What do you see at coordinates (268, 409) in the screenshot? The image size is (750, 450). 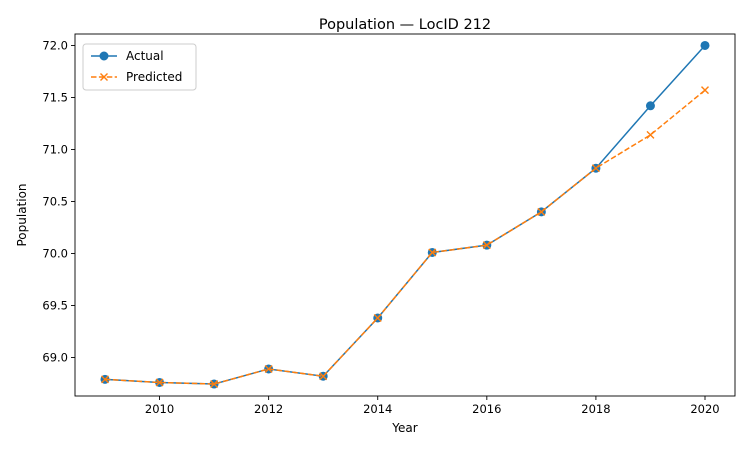 I see `x-tick-label: 2012` at bounding box center [268, 409].